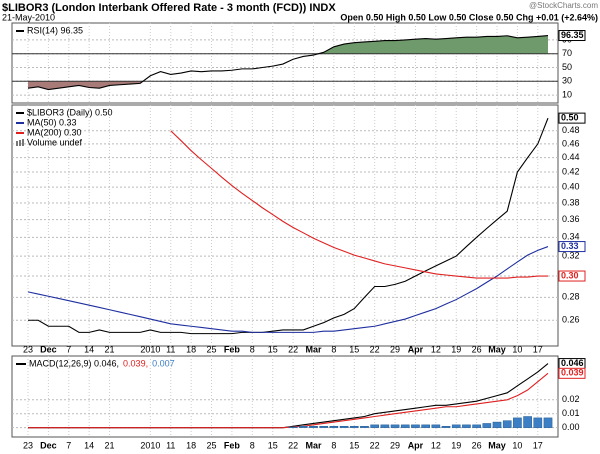  What do you see at coordinates (212, 445) in the screenshot?
I see `x-tick-label: 25` at bounding box center [212, 445].